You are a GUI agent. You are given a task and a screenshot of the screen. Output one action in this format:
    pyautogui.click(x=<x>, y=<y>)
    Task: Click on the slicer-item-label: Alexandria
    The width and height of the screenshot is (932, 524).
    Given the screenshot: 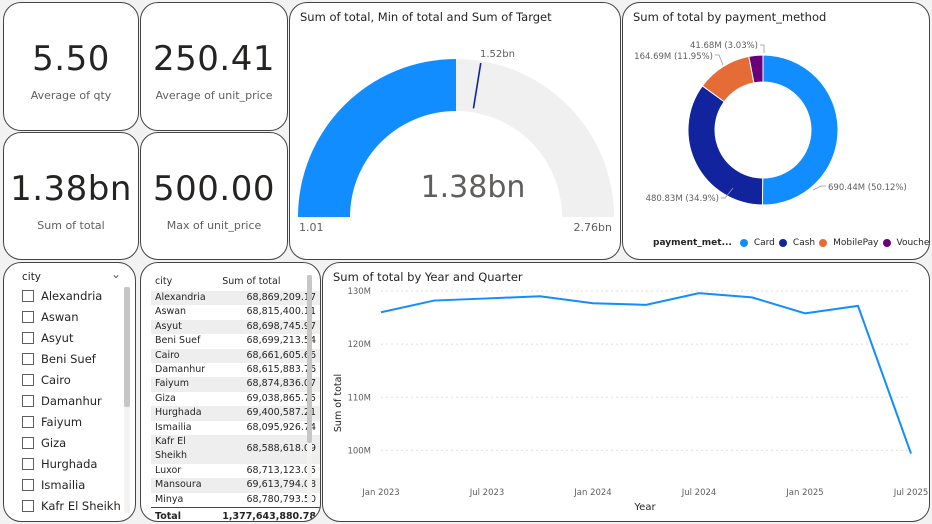 What is the action you would take?
    pyautogui.click(x=72, y=296)
    